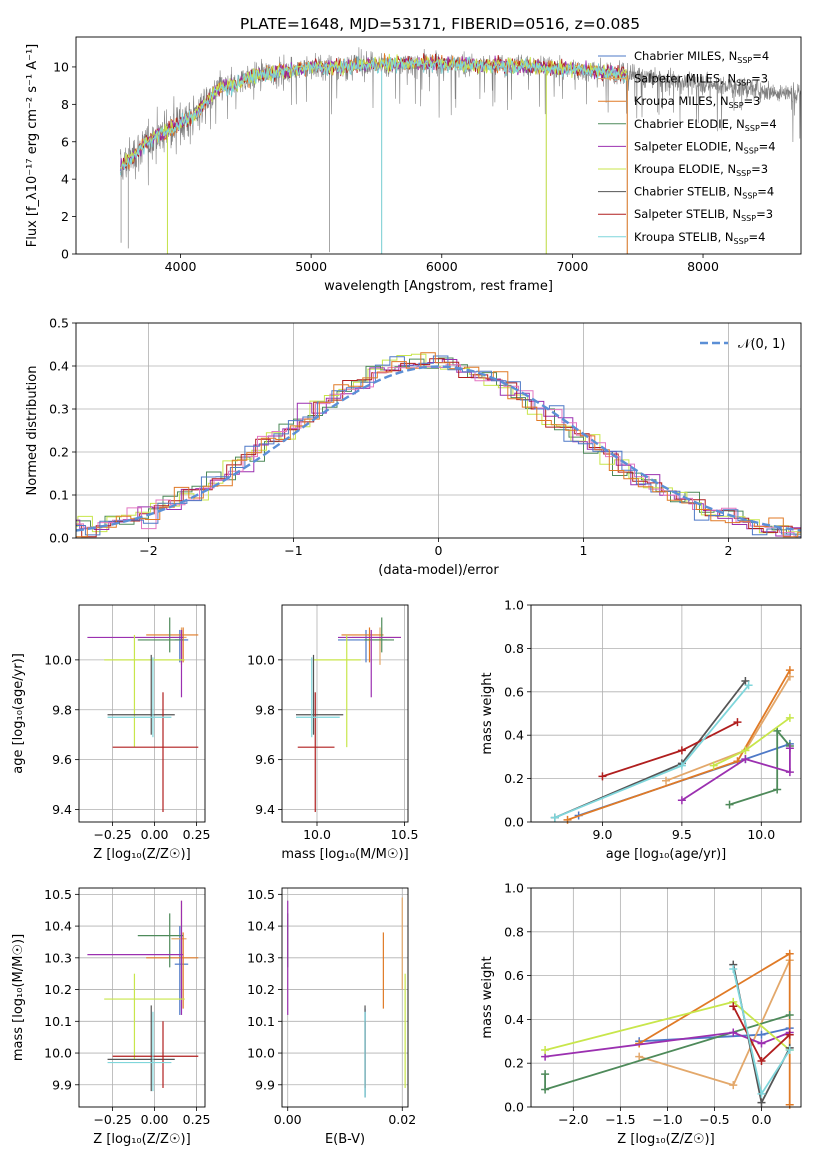  Describe the element at coordinates (181, 266) in the screenshot. I see `x-tick-label: 4000` at that location.